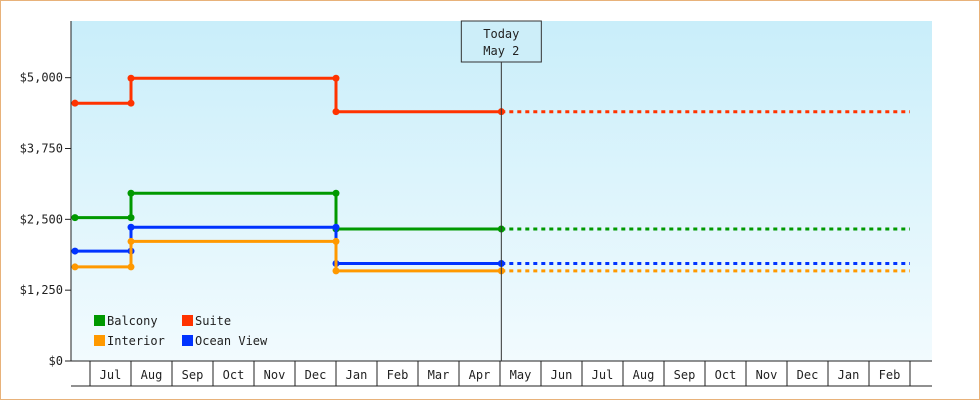  I want to click on series-line-balcony, so click(288, 211).